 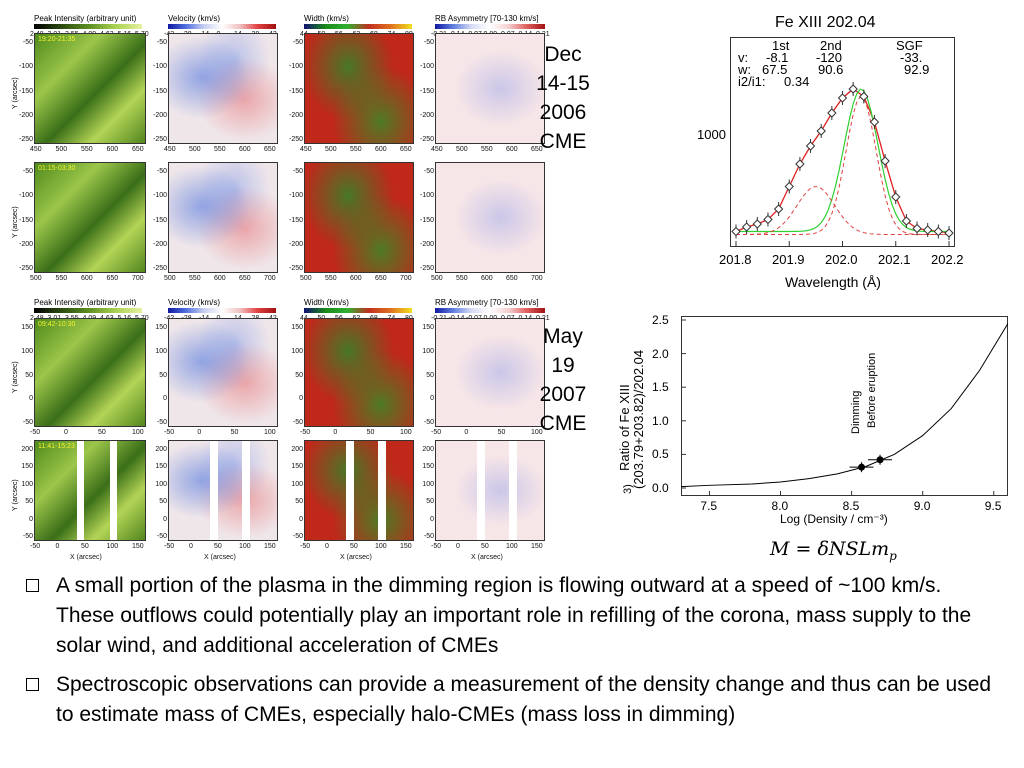 I want to click on density-y-tick-label: 1.0, so click(x=660, y=420).